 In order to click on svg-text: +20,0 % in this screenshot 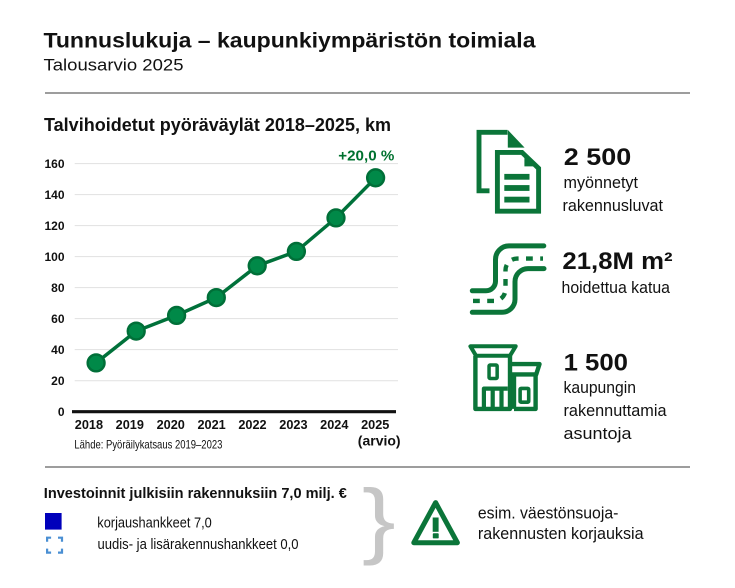, I will do `click(366, 157)`.